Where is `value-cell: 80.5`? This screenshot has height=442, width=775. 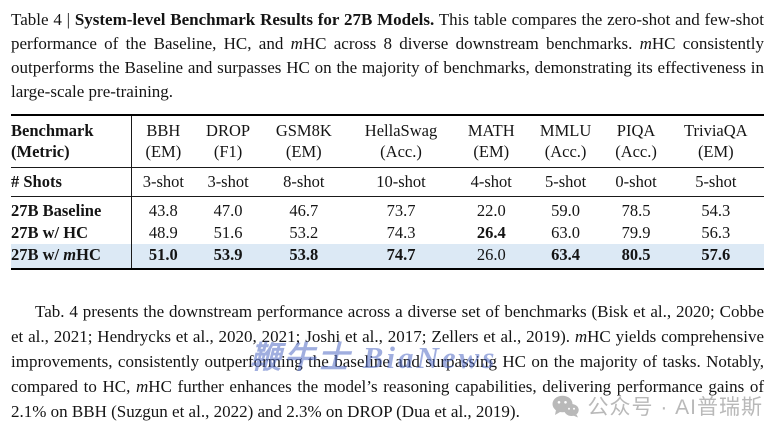
value-cell: 80.5 is located at coordinates (636, 254).